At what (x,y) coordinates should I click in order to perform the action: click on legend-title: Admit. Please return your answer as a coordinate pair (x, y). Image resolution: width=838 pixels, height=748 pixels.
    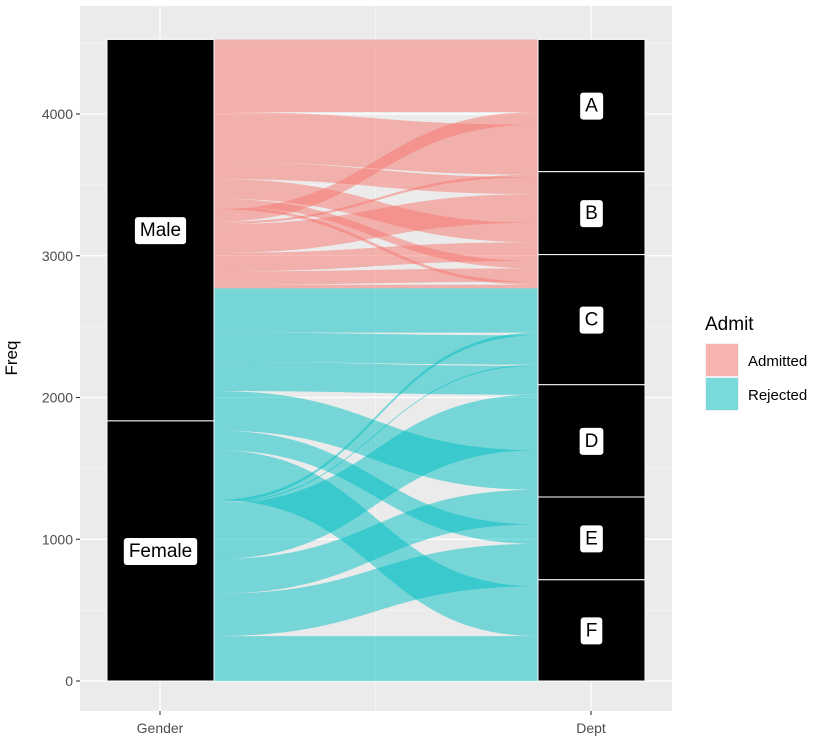
    Looking at the image, I should click on (729, 324).